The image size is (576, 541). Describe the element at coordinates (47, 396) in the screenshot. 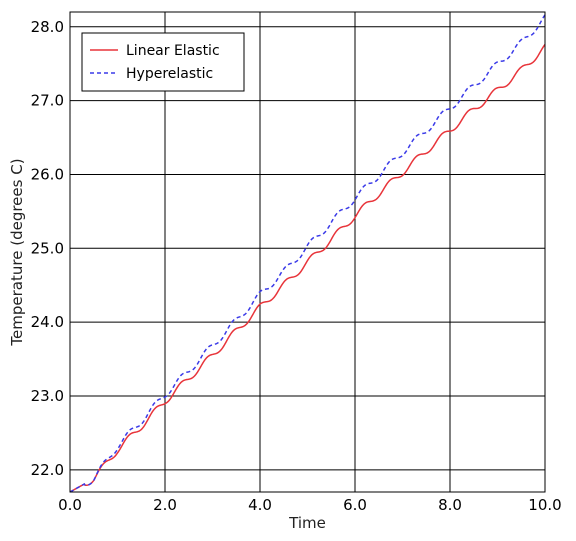

I see `y-tick-label: 23.0` at that location.